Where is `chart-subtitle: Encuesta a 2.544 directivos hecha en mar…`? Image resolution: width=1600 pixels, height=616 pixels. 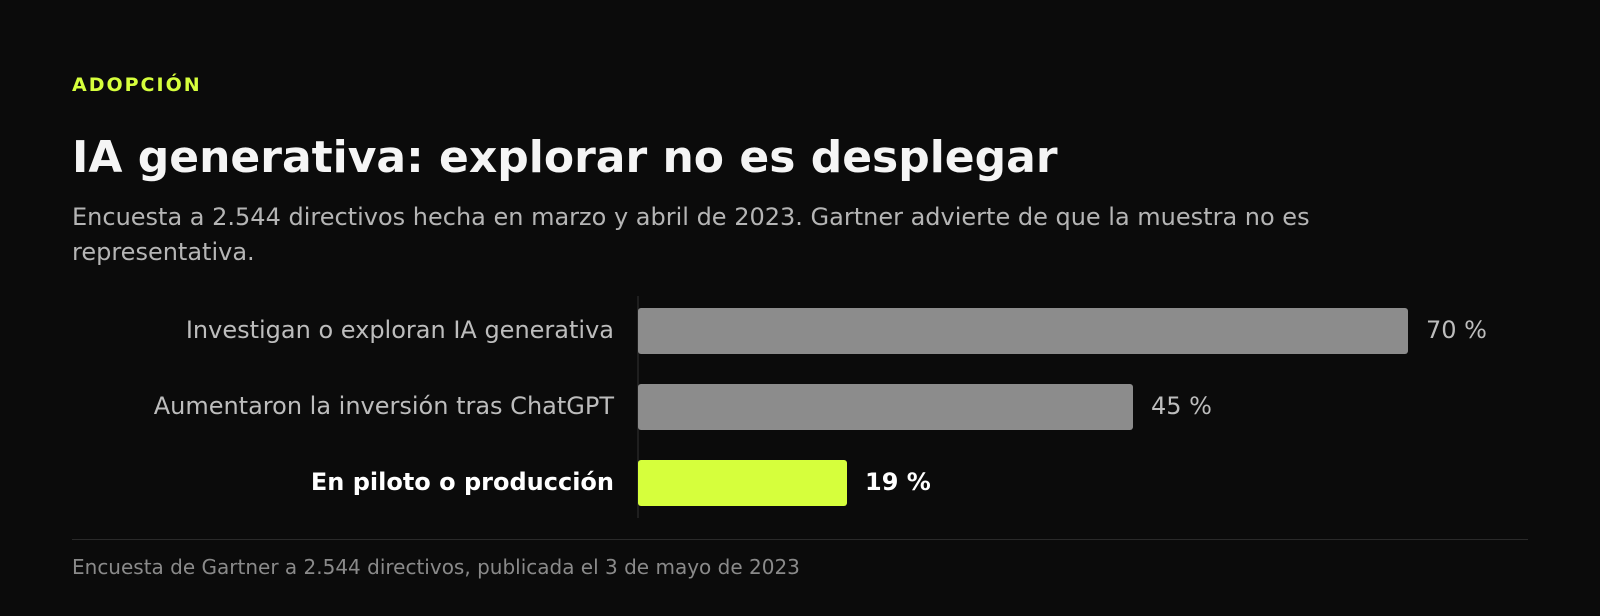
chart-subtitle: Encuesta a 2.544 directivos hecha en mar… is located at coordinates (691, 234).